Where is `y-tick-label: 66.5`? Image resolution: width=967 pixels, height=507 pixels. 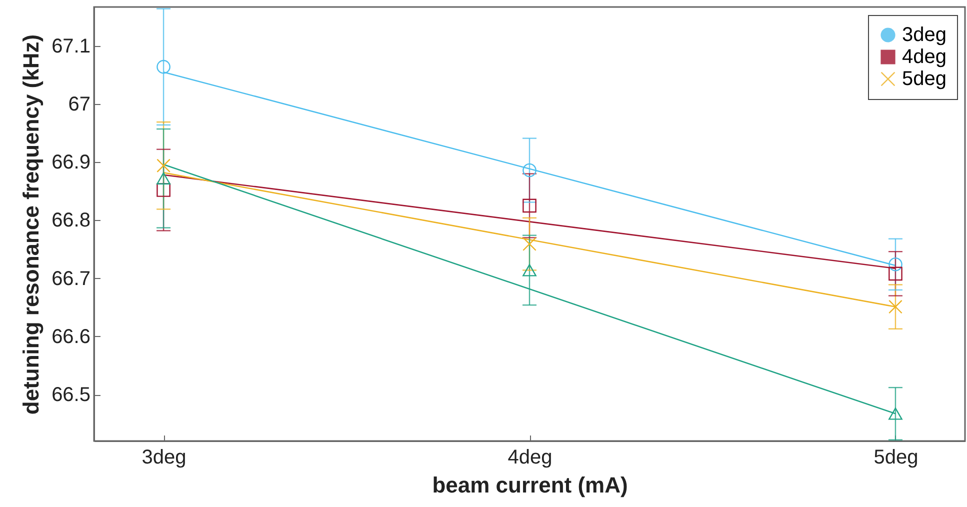
y-tick-label: 66.5 is located at coordinates (71, 395).